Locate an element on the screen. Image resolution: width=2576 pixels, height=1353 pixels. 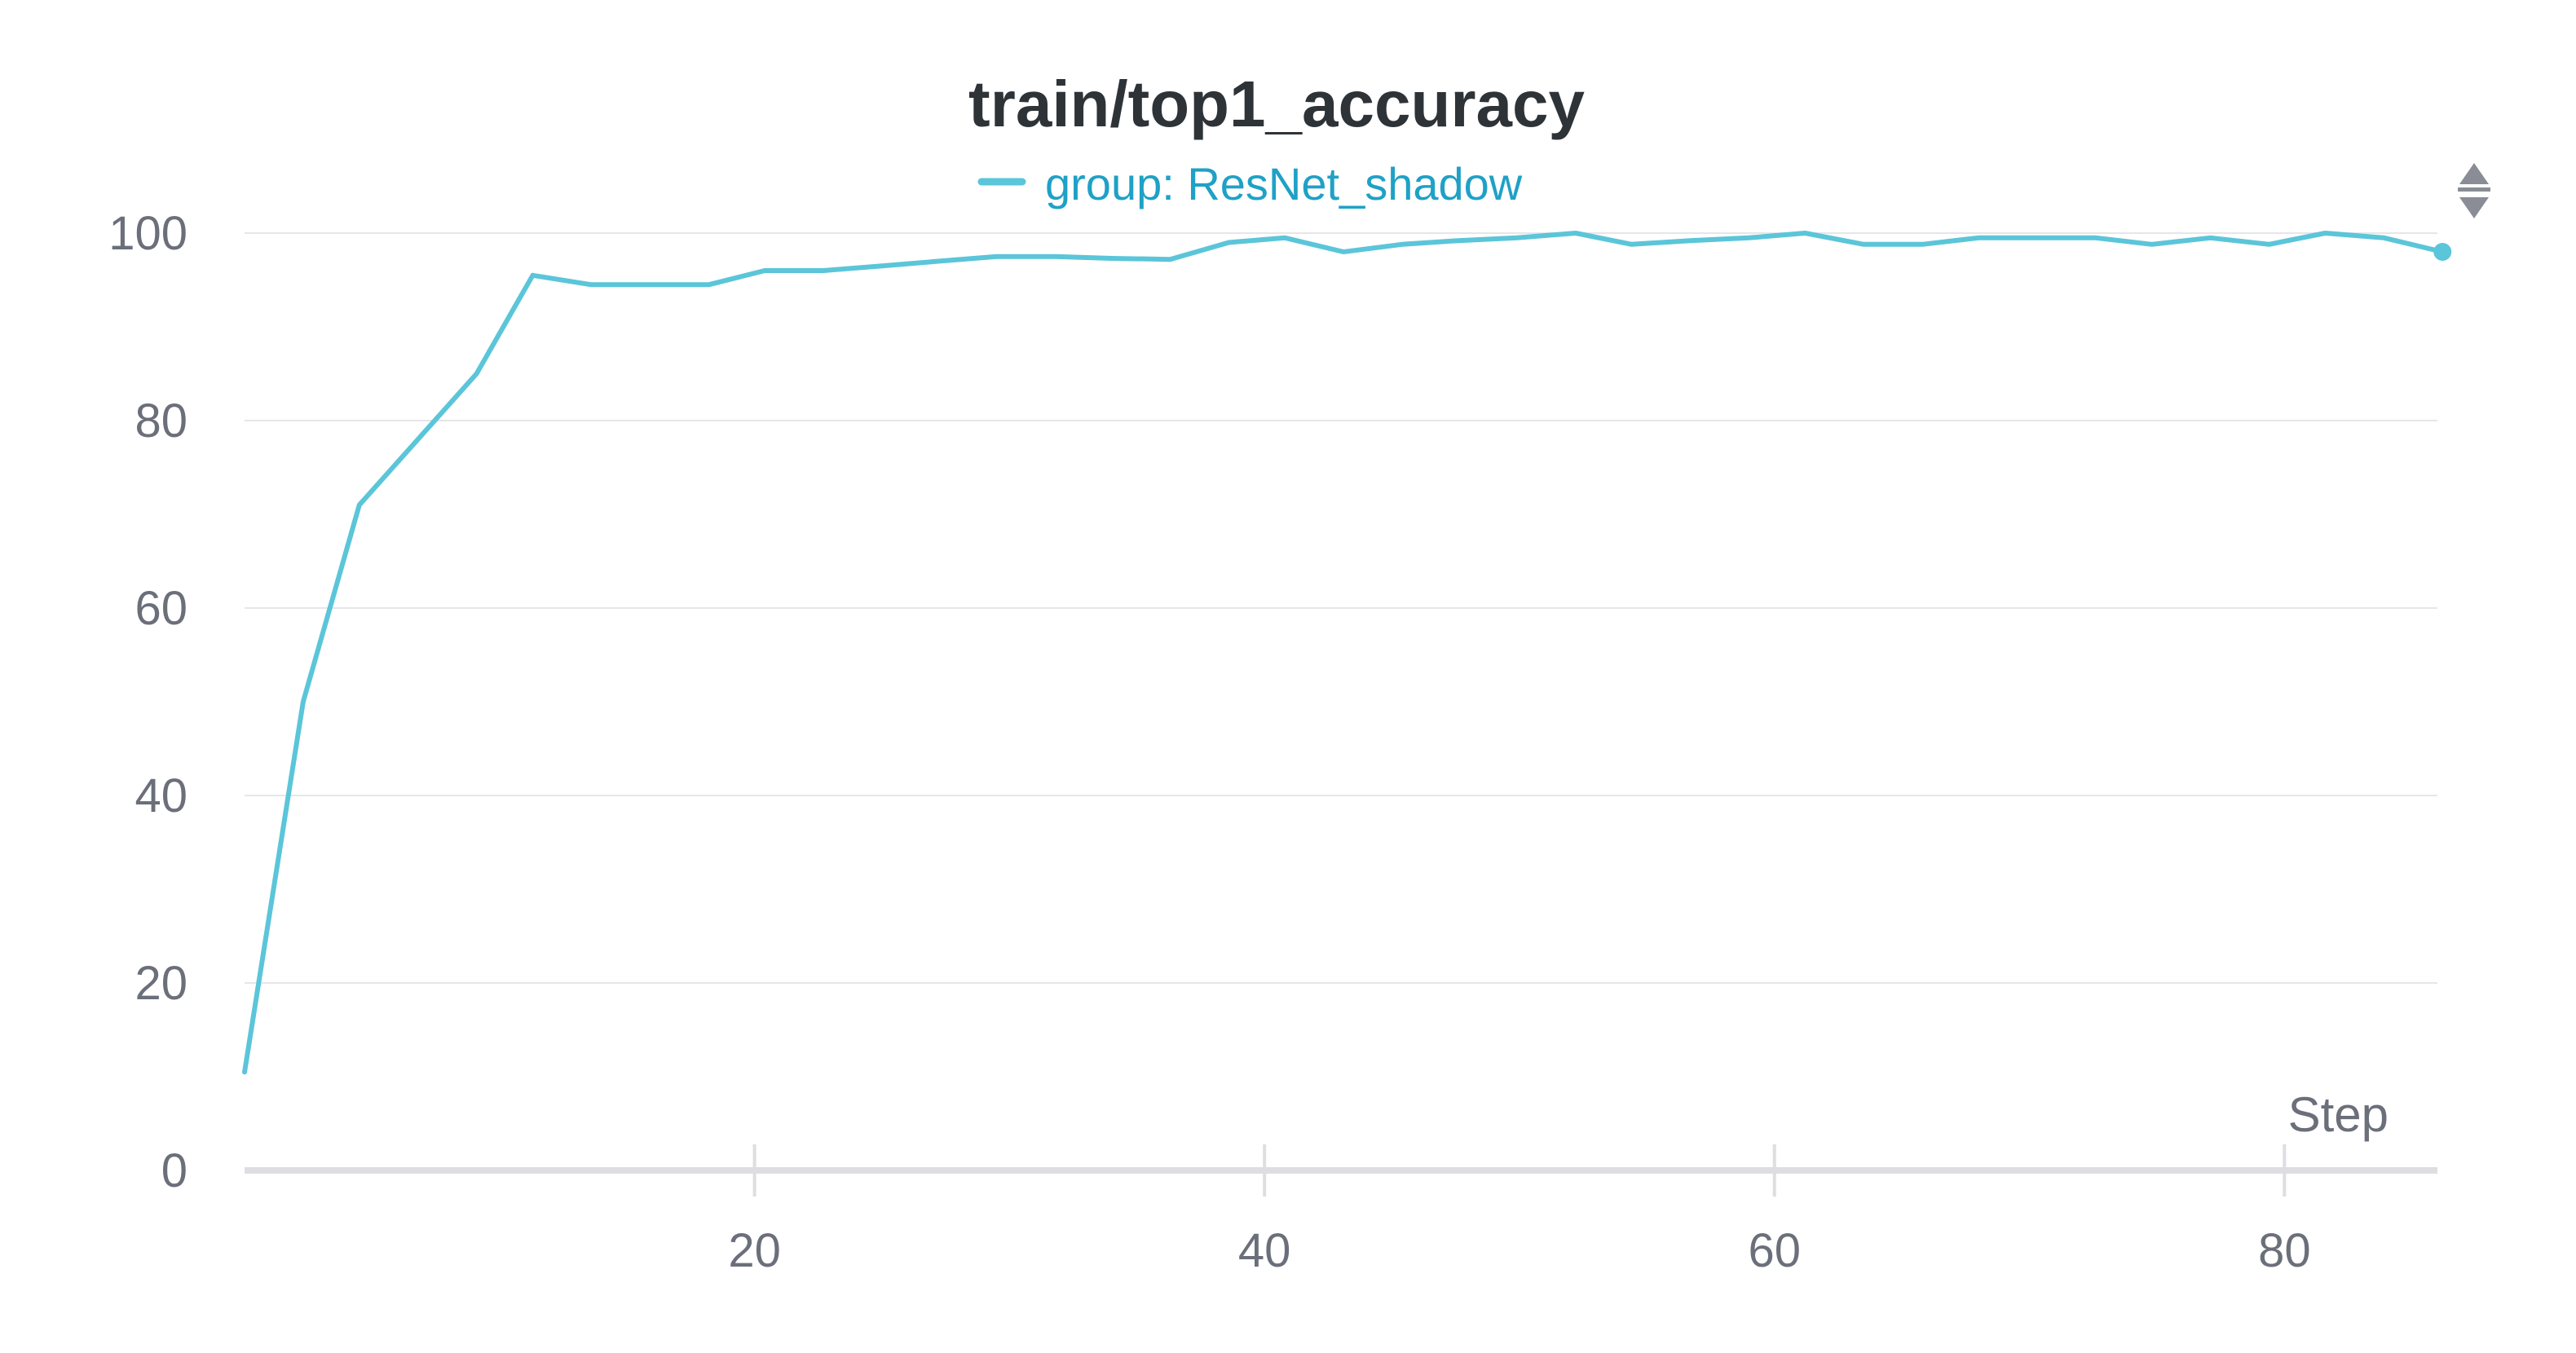
y-tick-label-100: 100 is located at coordinates (147, 233).